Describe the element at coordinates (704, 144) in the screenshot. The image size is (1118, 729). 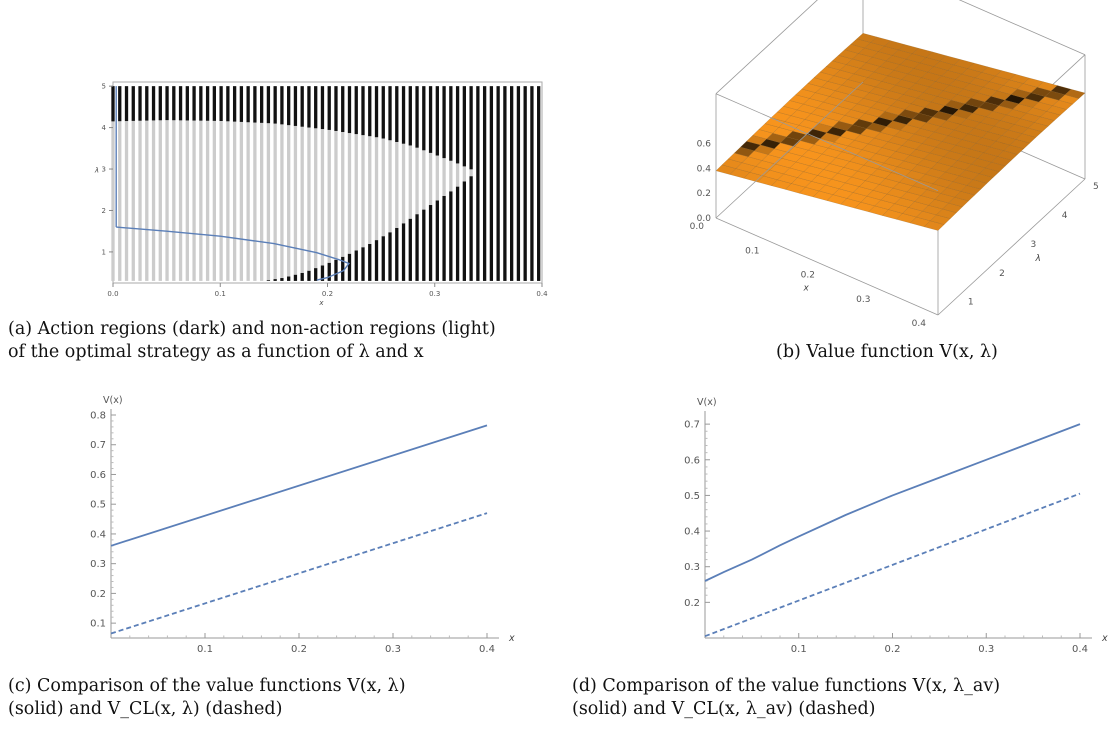
I see `z-tick-label: 0.6` at that location.